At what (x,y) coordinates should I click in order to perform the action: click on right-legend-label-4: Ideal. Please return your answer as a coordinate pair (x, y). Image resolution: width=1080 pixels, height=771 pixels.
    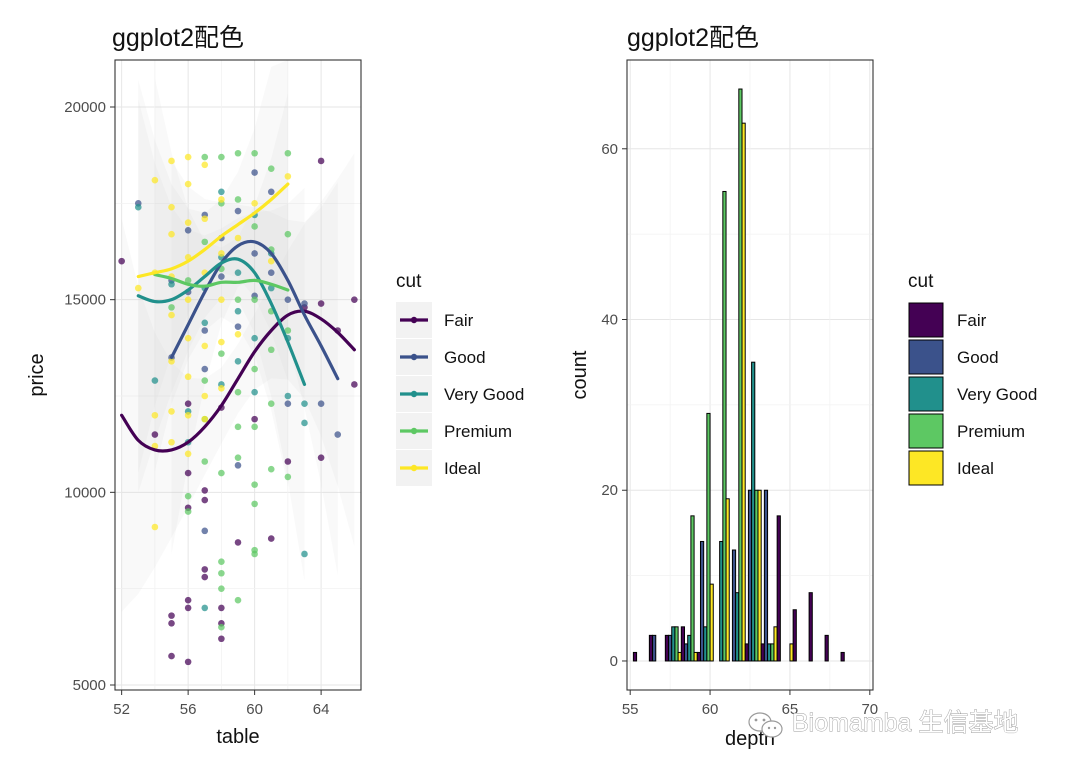
    Looking at the image, I should click on (975, 468).